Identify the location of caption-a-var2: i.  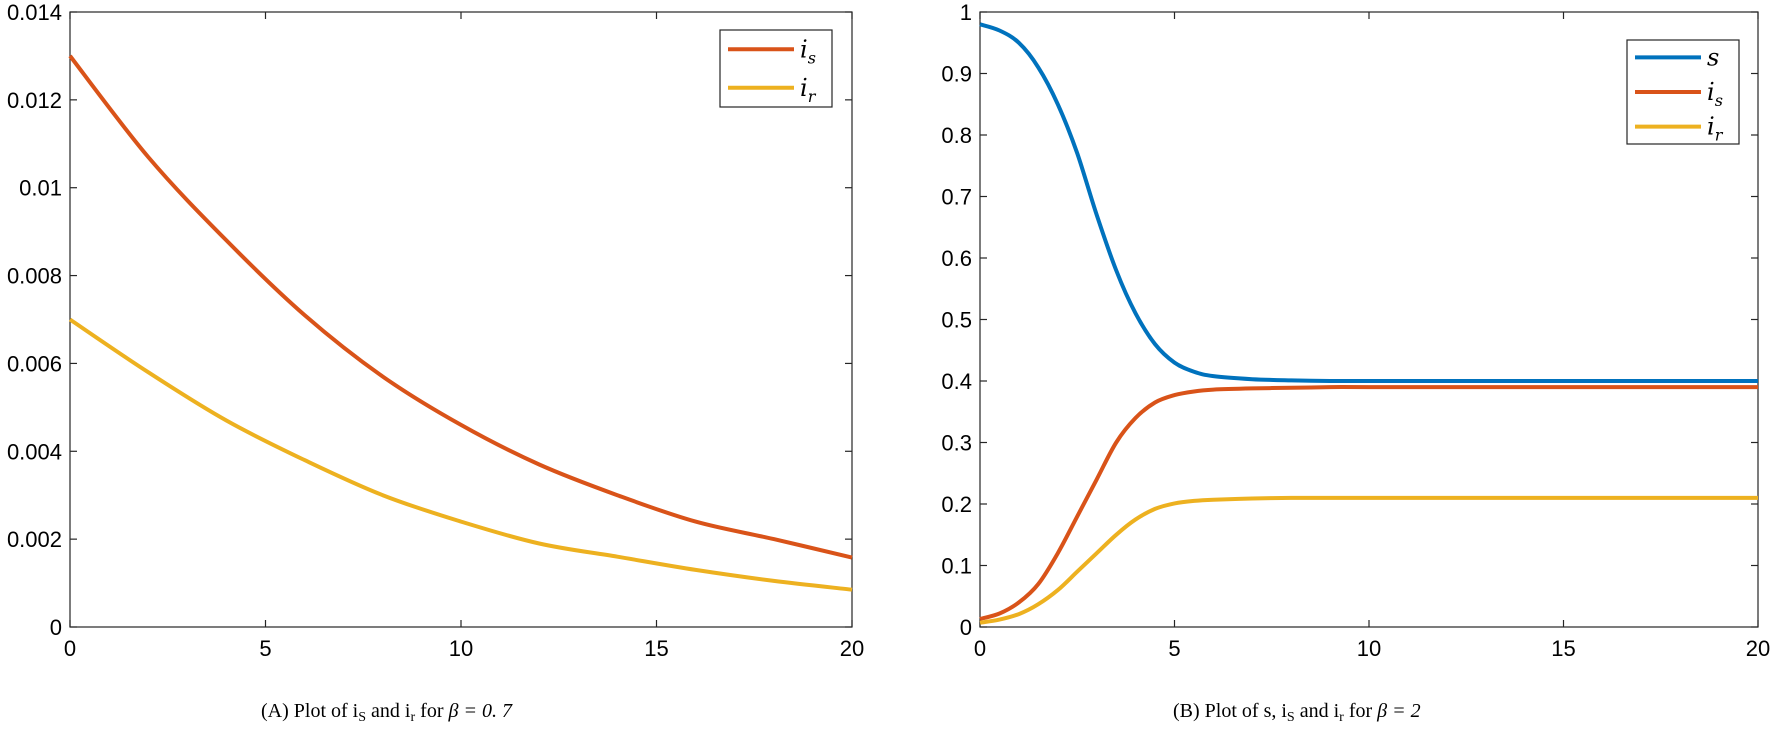
(407, 711).